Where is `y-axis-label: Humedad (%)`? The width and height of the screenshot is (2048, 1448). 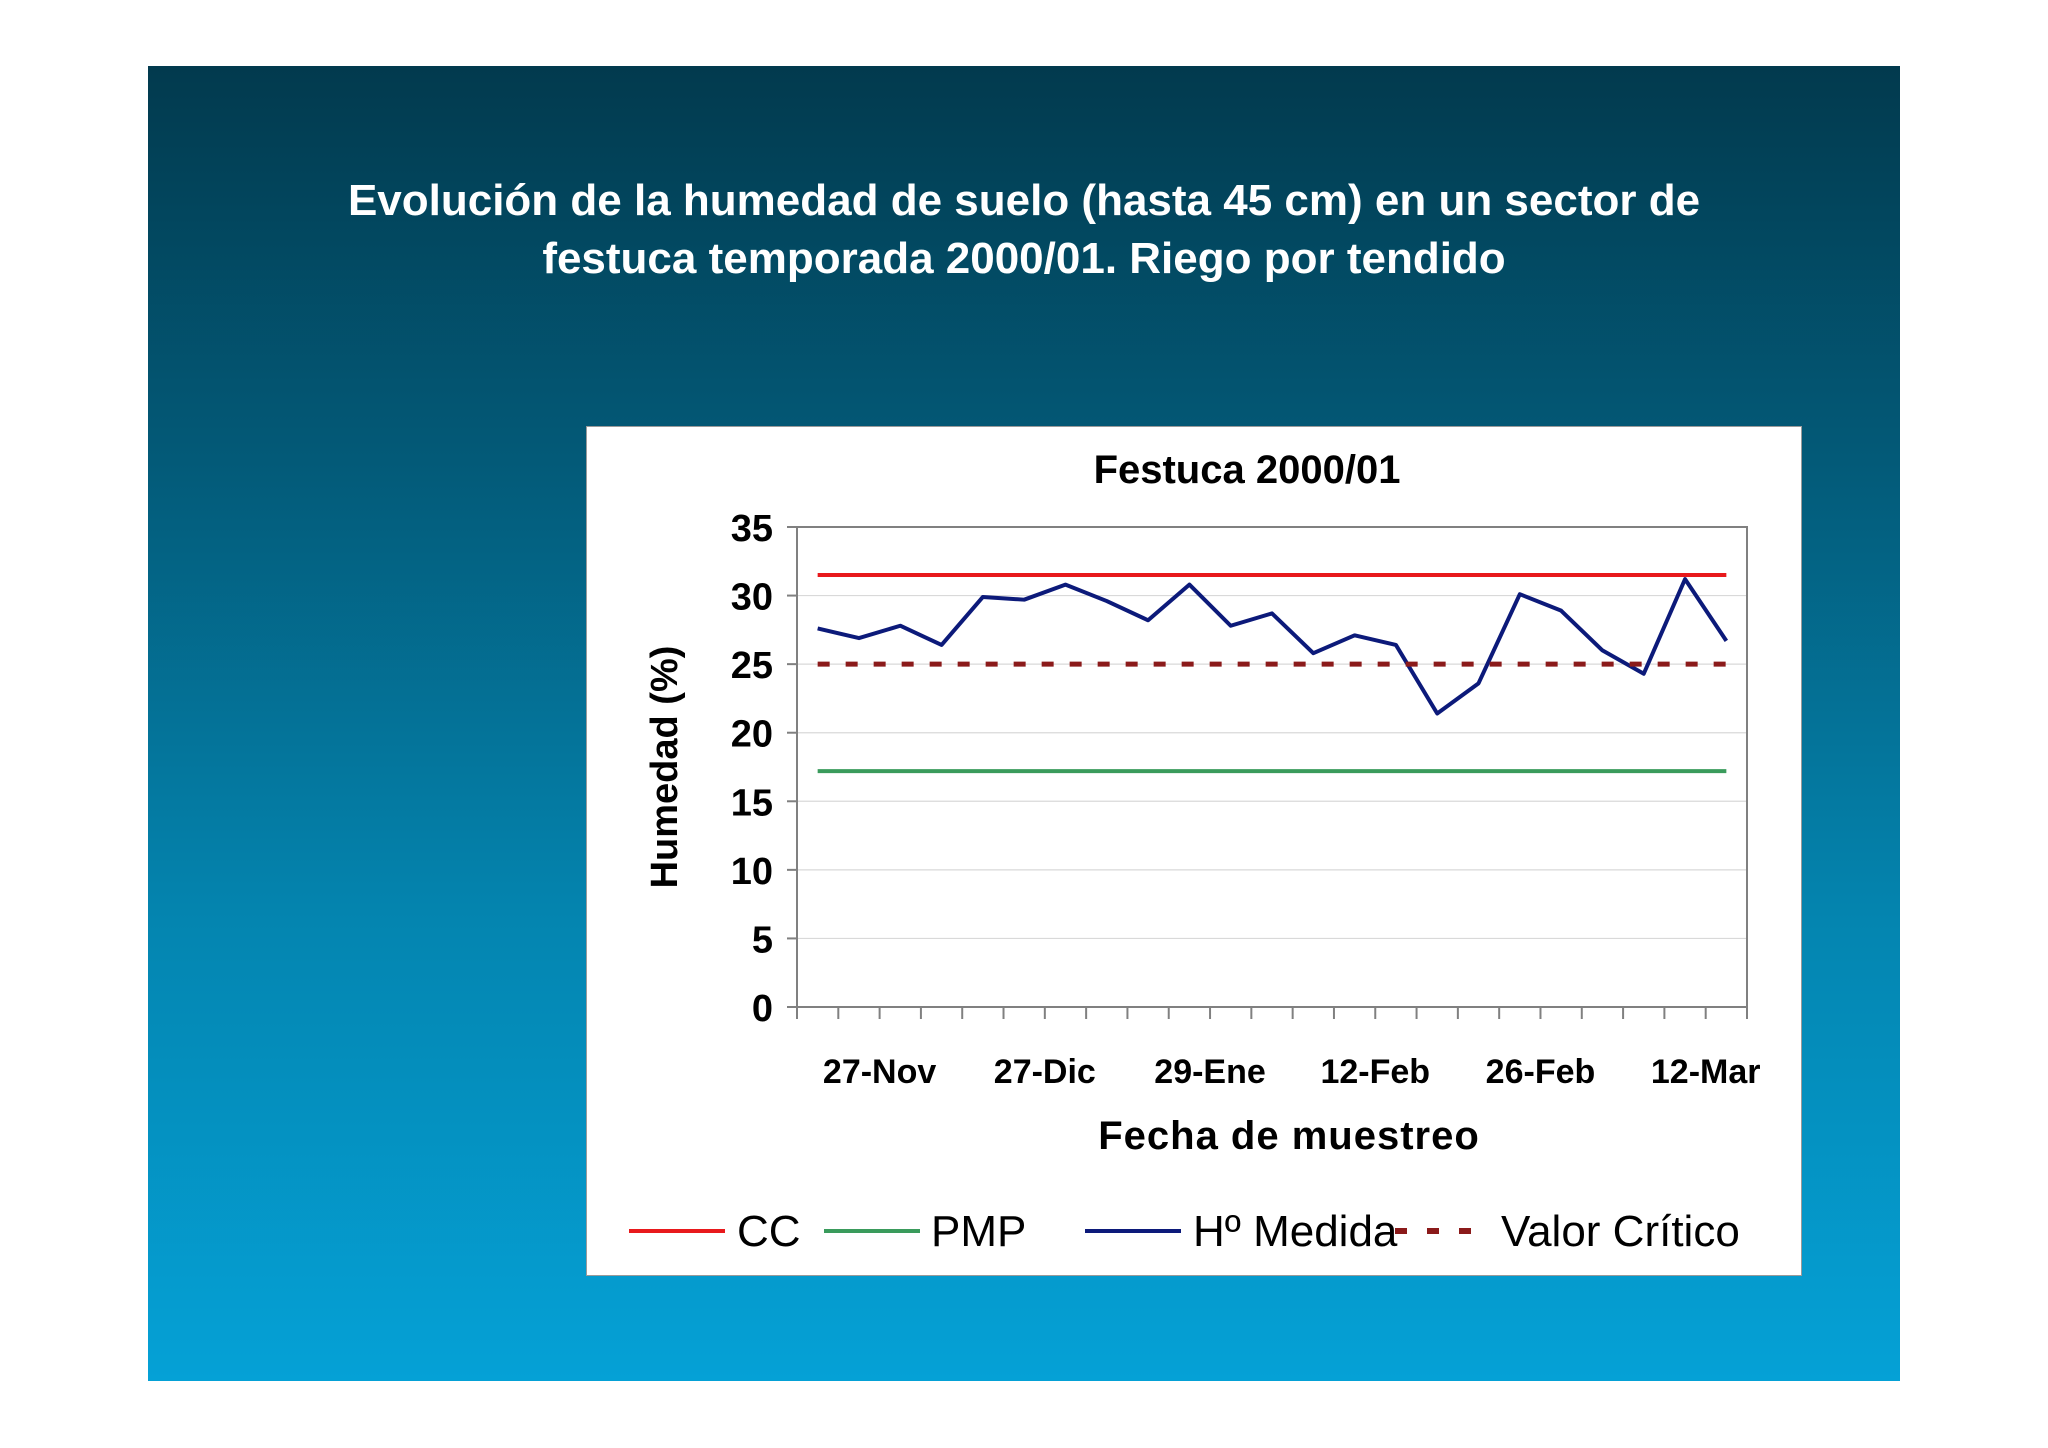
y-axis-label: Humedad (%) is located at coordinates (665, 767).